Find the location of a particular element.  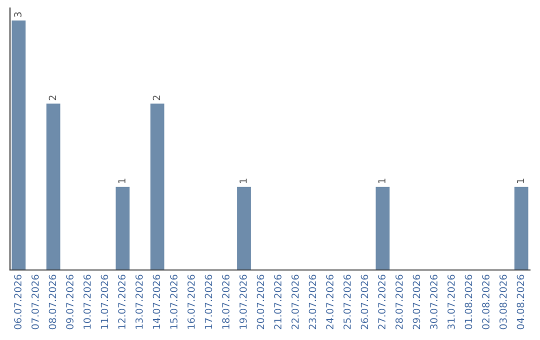

x-tick-label: 26.07.2026 is located at coordinates (364, 302).